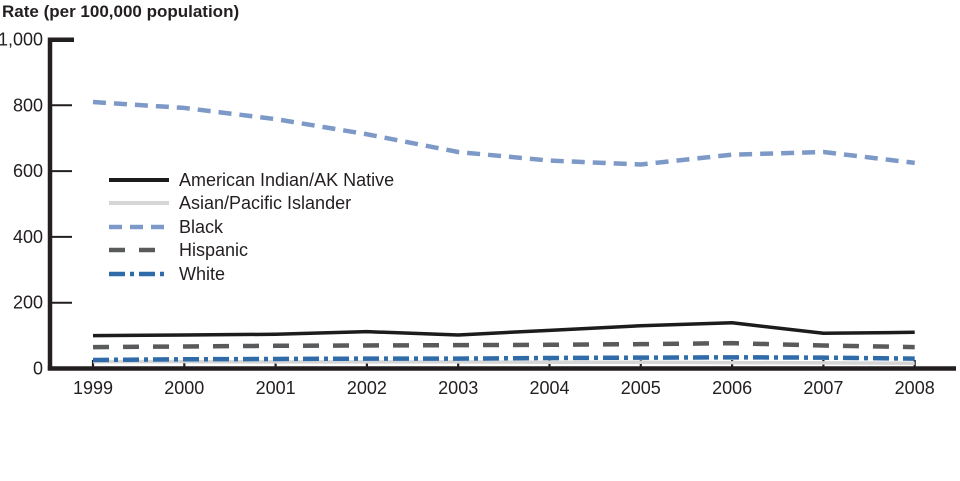 This screenshot has width=960, height=481. What do you see at coordinates (121, 11) in the screenshot?
I see `chart-title: Rate (per 100,000 population)` at bounding box center [121, 11].